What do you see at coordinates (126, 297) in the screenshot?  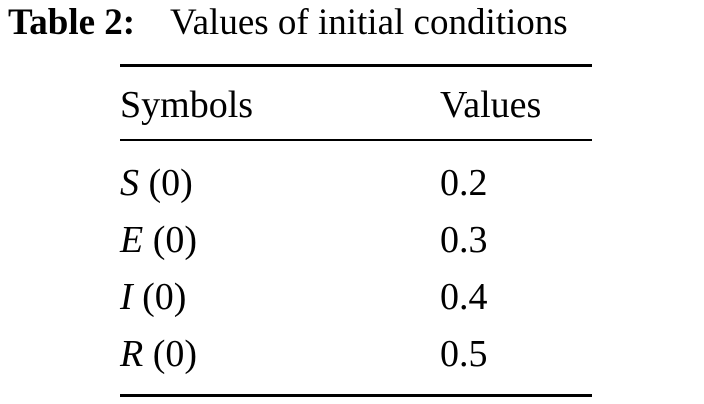 I see `symbol: I` at bounding box center [126, 297].